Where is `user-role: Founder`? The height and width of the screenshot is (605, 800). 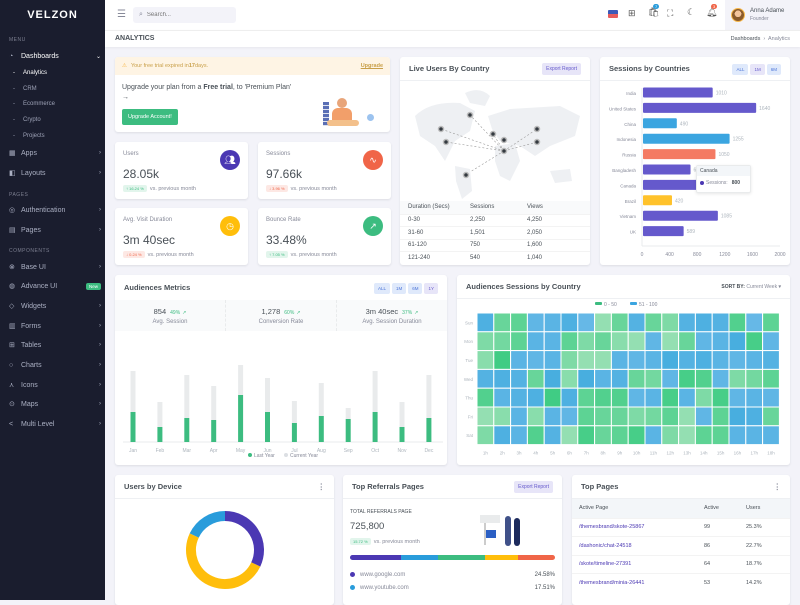
user-role: Founder is located at coordinates (759, 19).